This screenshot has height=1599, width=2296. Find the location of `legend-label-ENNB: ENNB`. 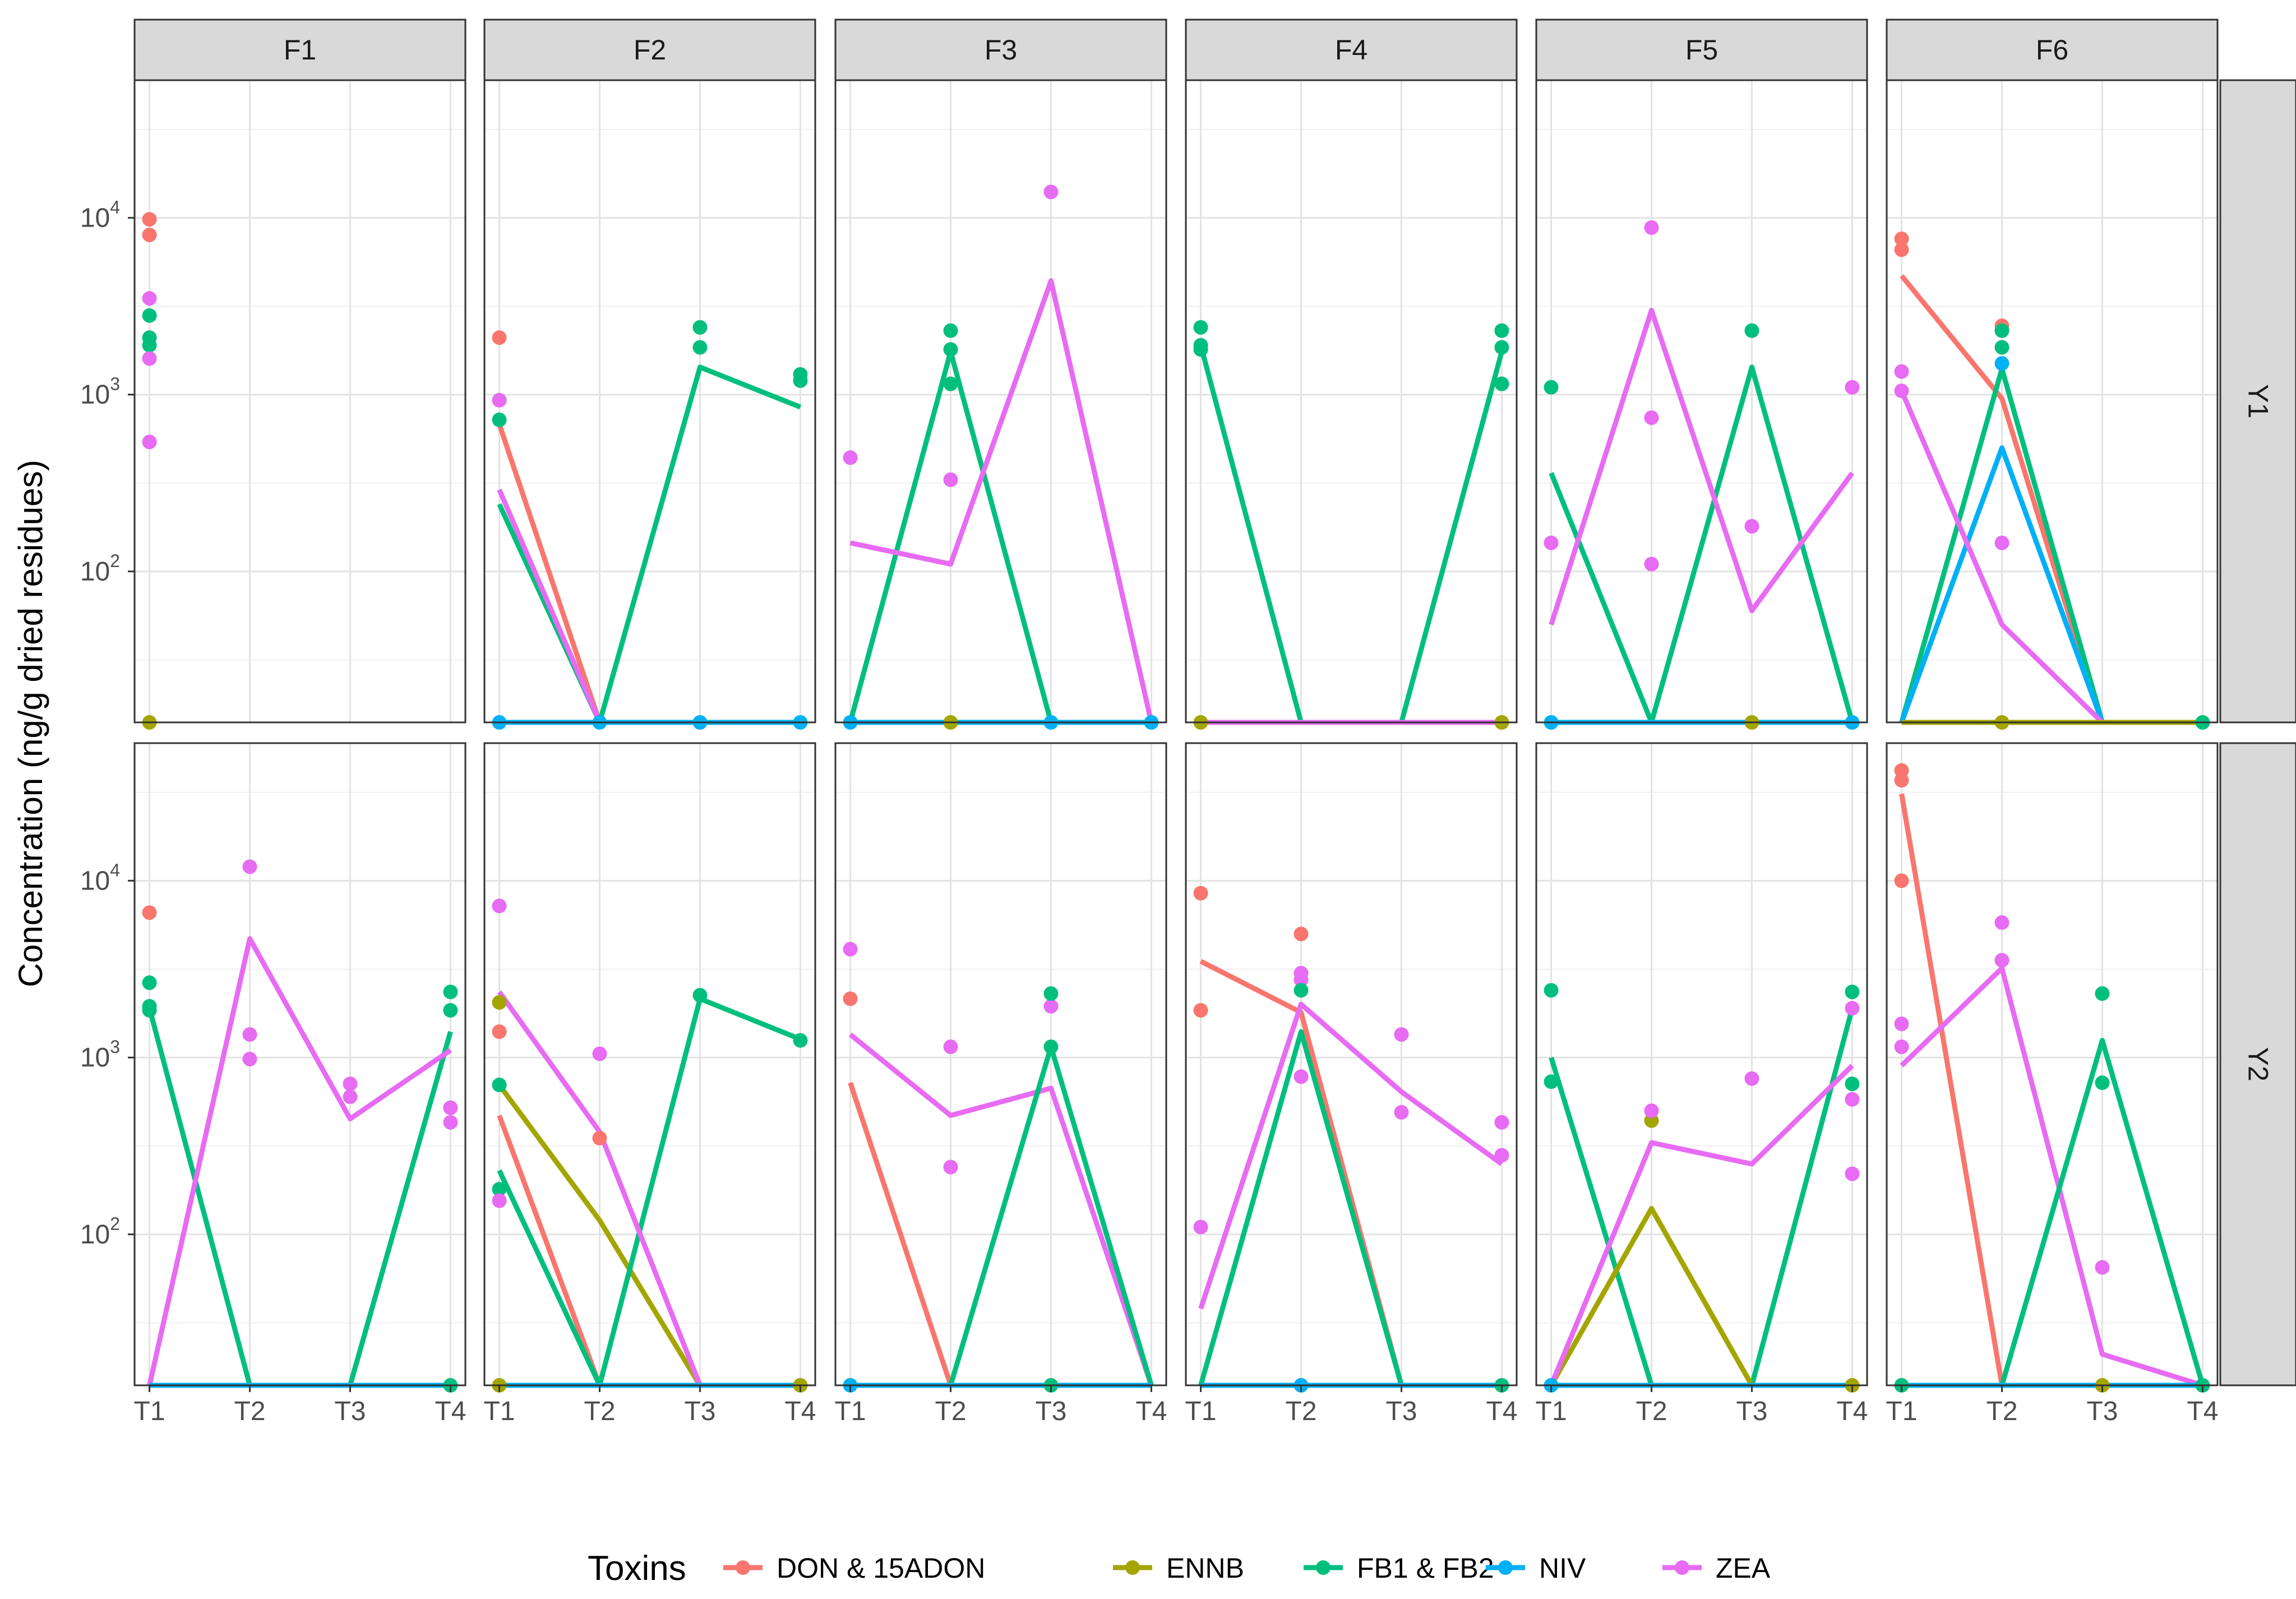

legend-label-ENNB: ENNB is located at coordinates (1205, 1568).